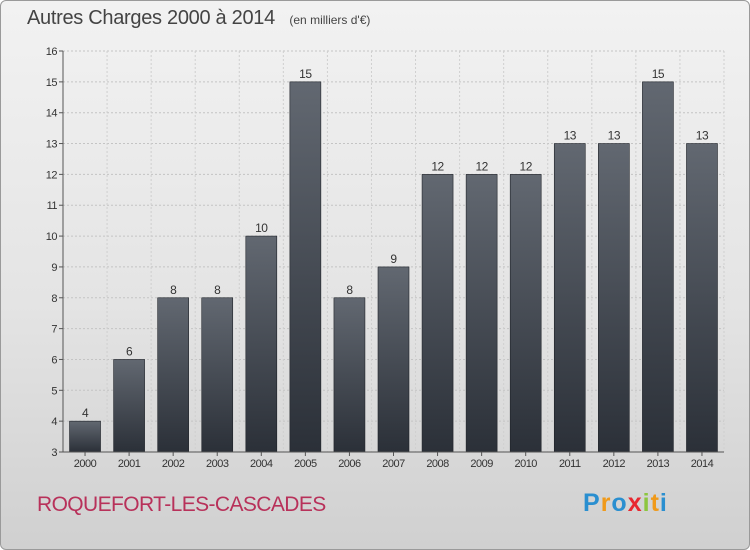  I want to click on x-tick-label-2012: 2012, so click(614, 464).